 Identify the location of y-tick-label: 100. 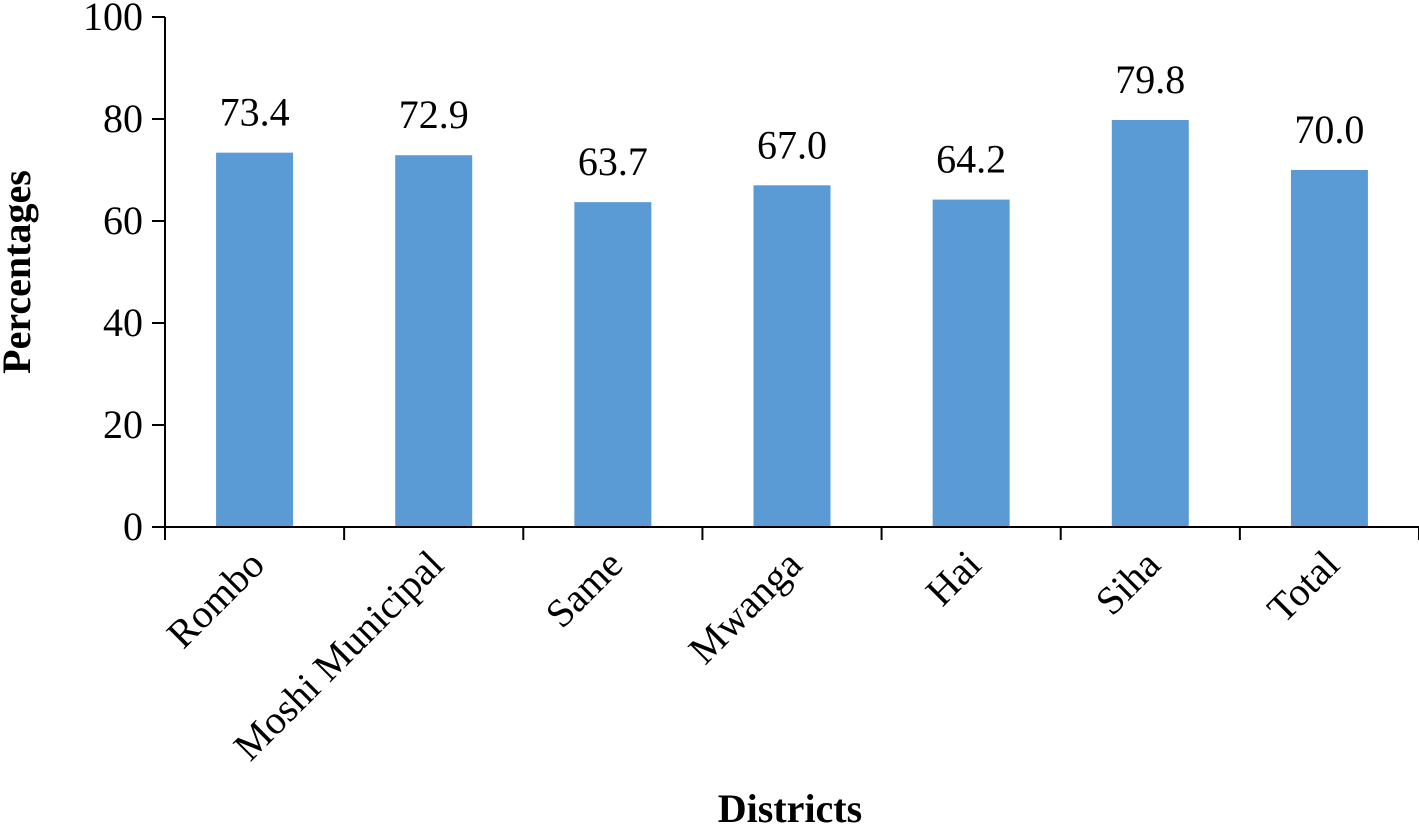
(113, 19).